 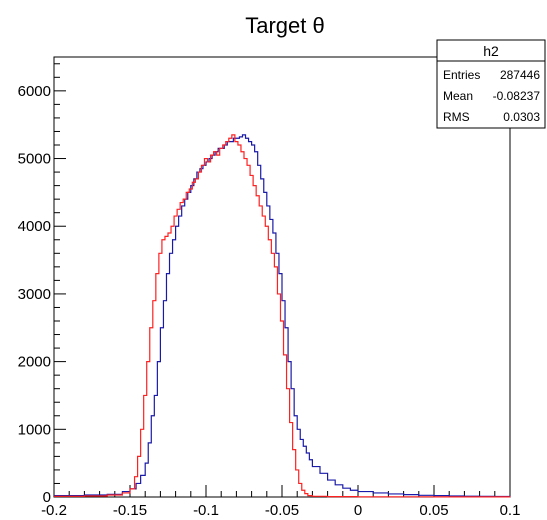 What do you see at coordinates (285, 25) in the screenshot?
I see `chart-title: Target θ` at bounding box center [285, 25].